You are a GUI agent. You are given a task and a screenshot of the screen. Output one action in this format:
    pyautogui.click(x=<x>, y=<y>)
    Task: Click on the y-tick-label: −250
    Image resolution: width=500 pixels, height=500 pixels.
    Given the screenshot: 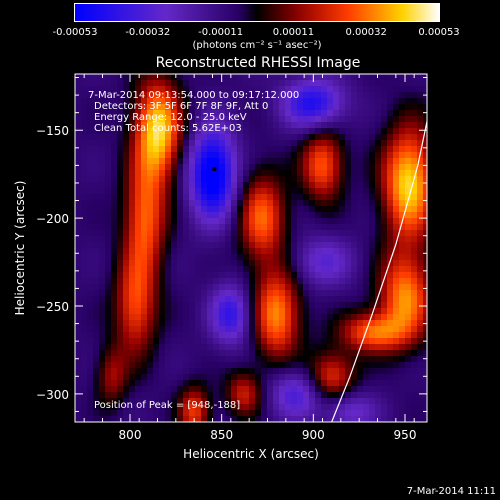 What is the action you would take?
    pyautogui.click(x=52, y=307)
    